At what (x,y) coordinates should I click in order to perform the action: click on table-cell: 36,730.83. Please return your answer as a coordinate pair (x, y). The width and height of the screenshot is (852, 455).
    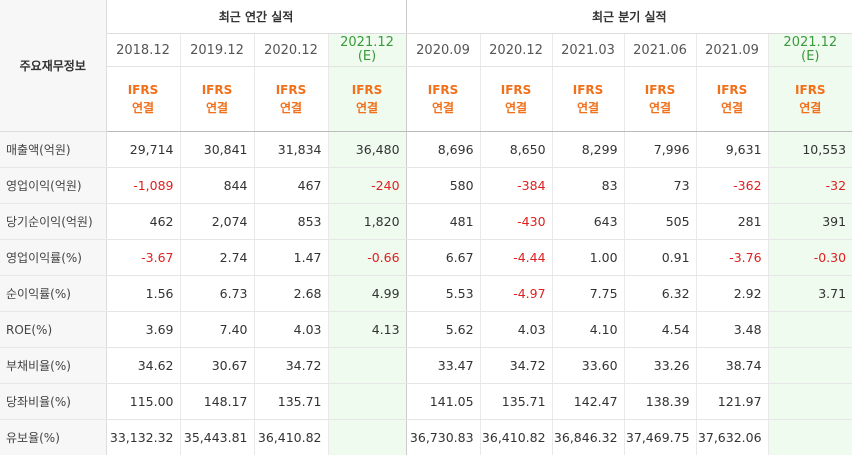
    Looking at the image, I should click on (443, 437).